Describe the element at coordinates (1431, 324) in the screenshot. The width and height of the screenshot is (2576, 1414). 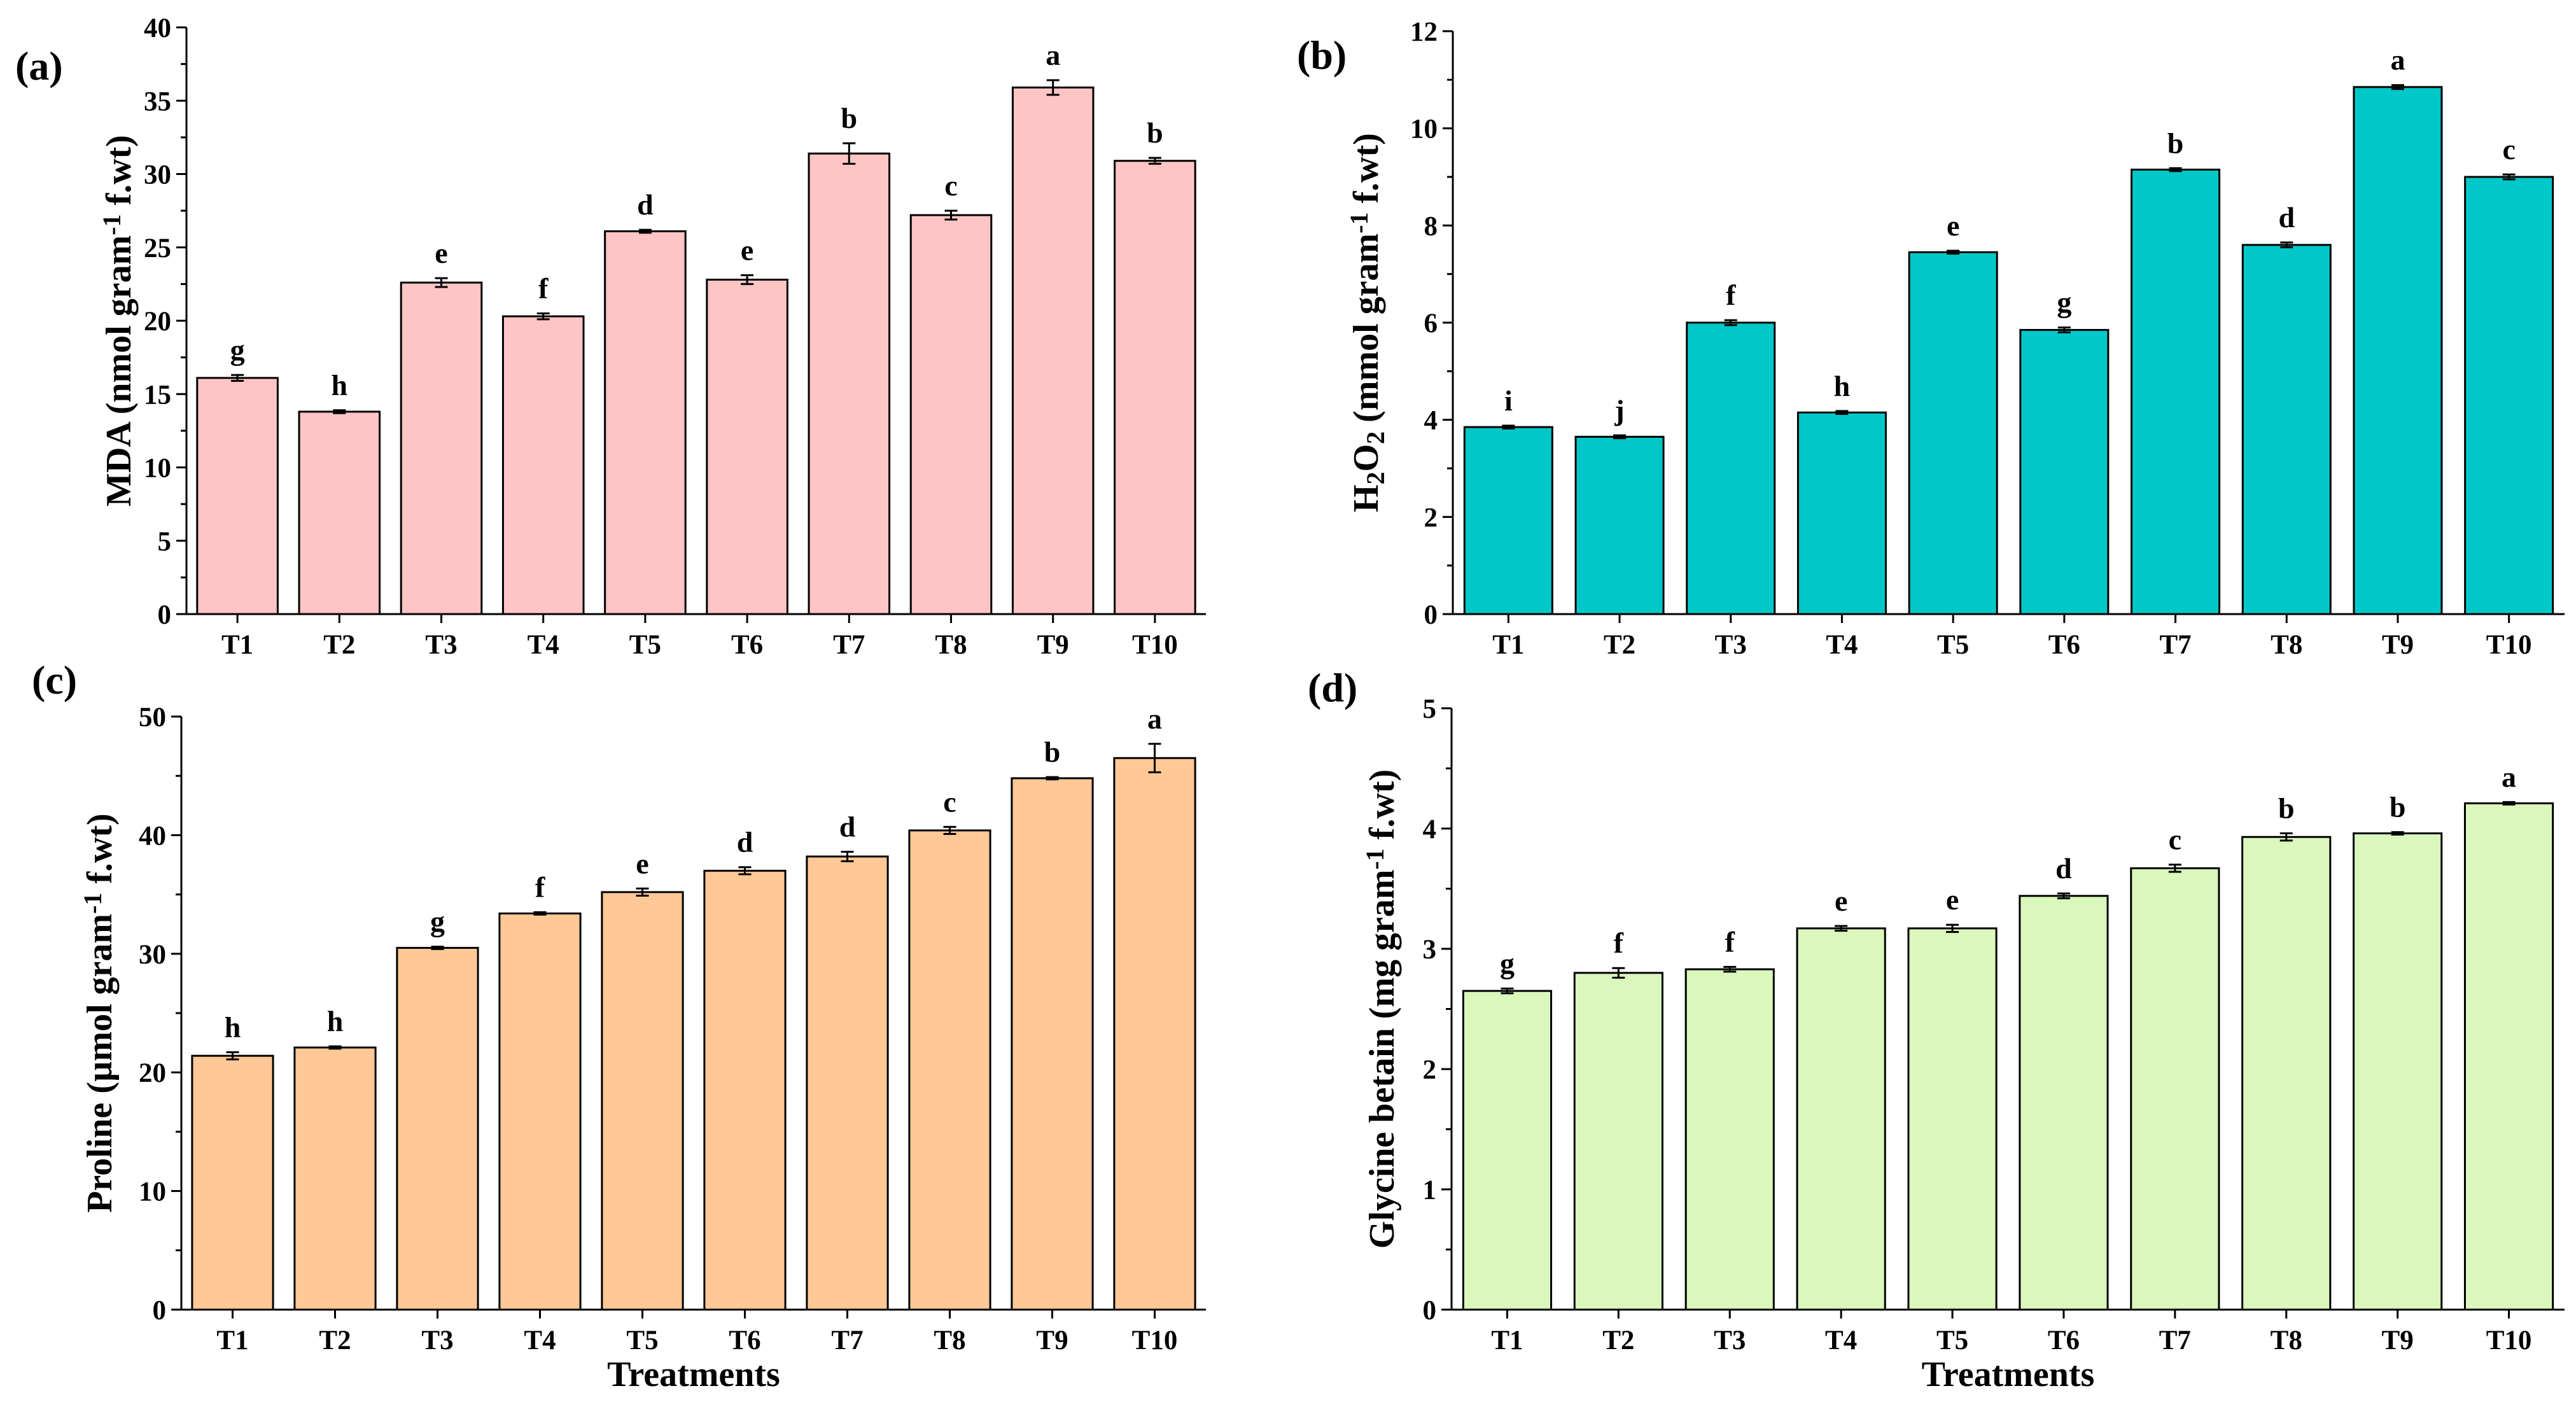
I see `y-tick-label: 6` at that location.